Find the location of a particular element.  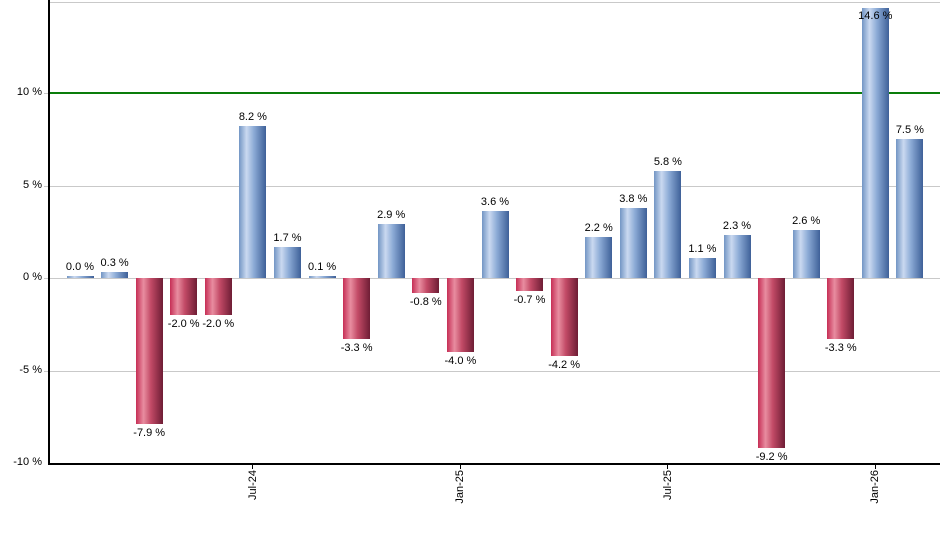

bar-value-label: 3.8 % is located at coordinates (633, 199).